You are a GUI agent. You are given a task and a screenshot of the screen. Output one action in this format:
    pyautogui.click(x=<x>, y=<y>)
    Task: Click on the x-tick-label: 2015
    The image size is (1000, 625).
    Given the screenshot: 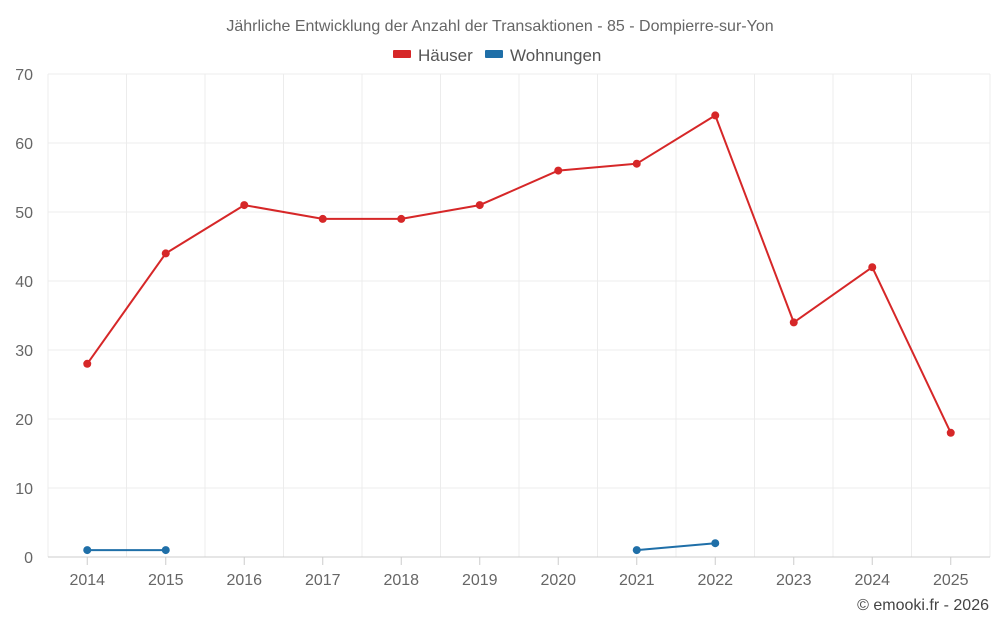 What is the action you would take?
    pyautogui.click(x=166, y=580)
    